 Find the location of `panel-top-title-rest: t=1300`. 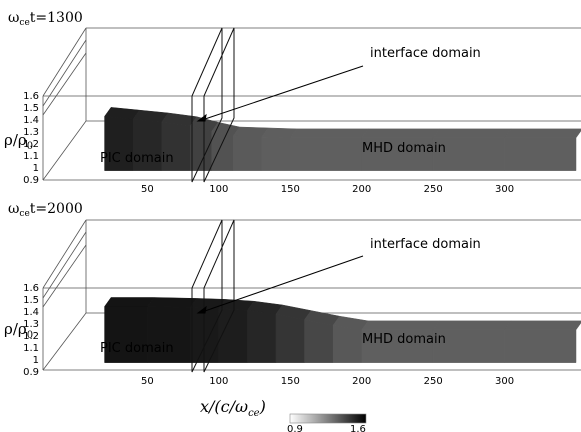

panel-top-title-rest: t=1300 is located at coordinates (56, 18).